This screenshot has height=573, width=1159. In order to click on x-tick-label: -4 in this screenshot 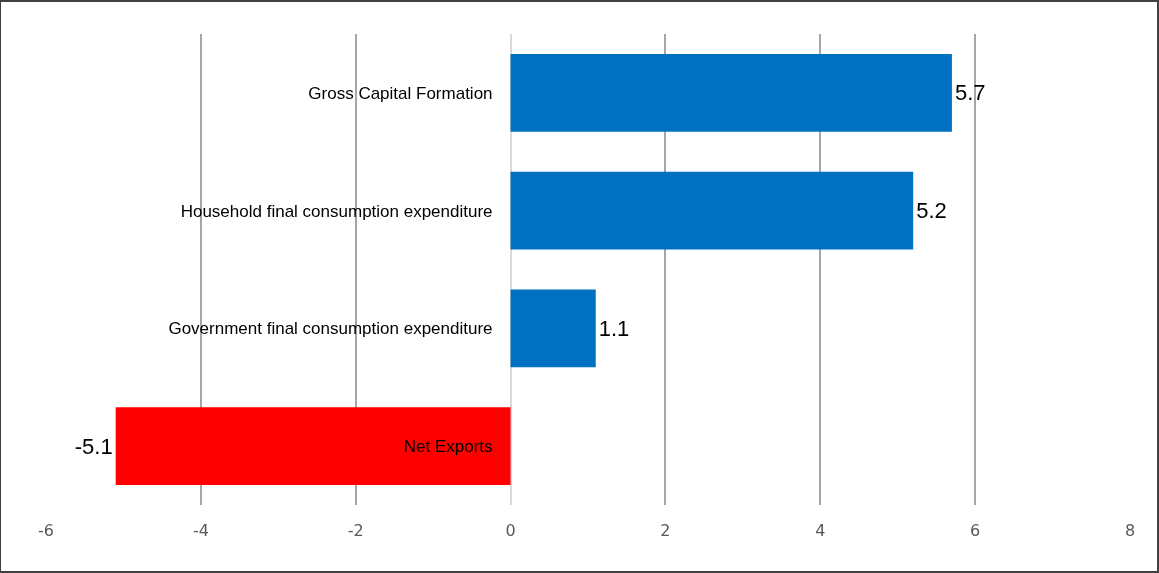, I will do `click(200, 530)`.